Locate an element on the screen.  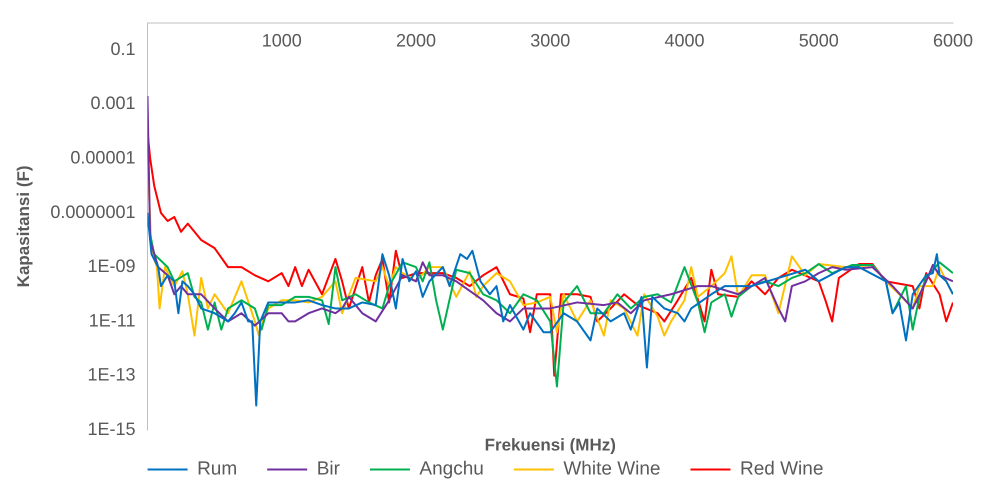
y-tick-label: 0.00001 is located at coordinates (103, 158).